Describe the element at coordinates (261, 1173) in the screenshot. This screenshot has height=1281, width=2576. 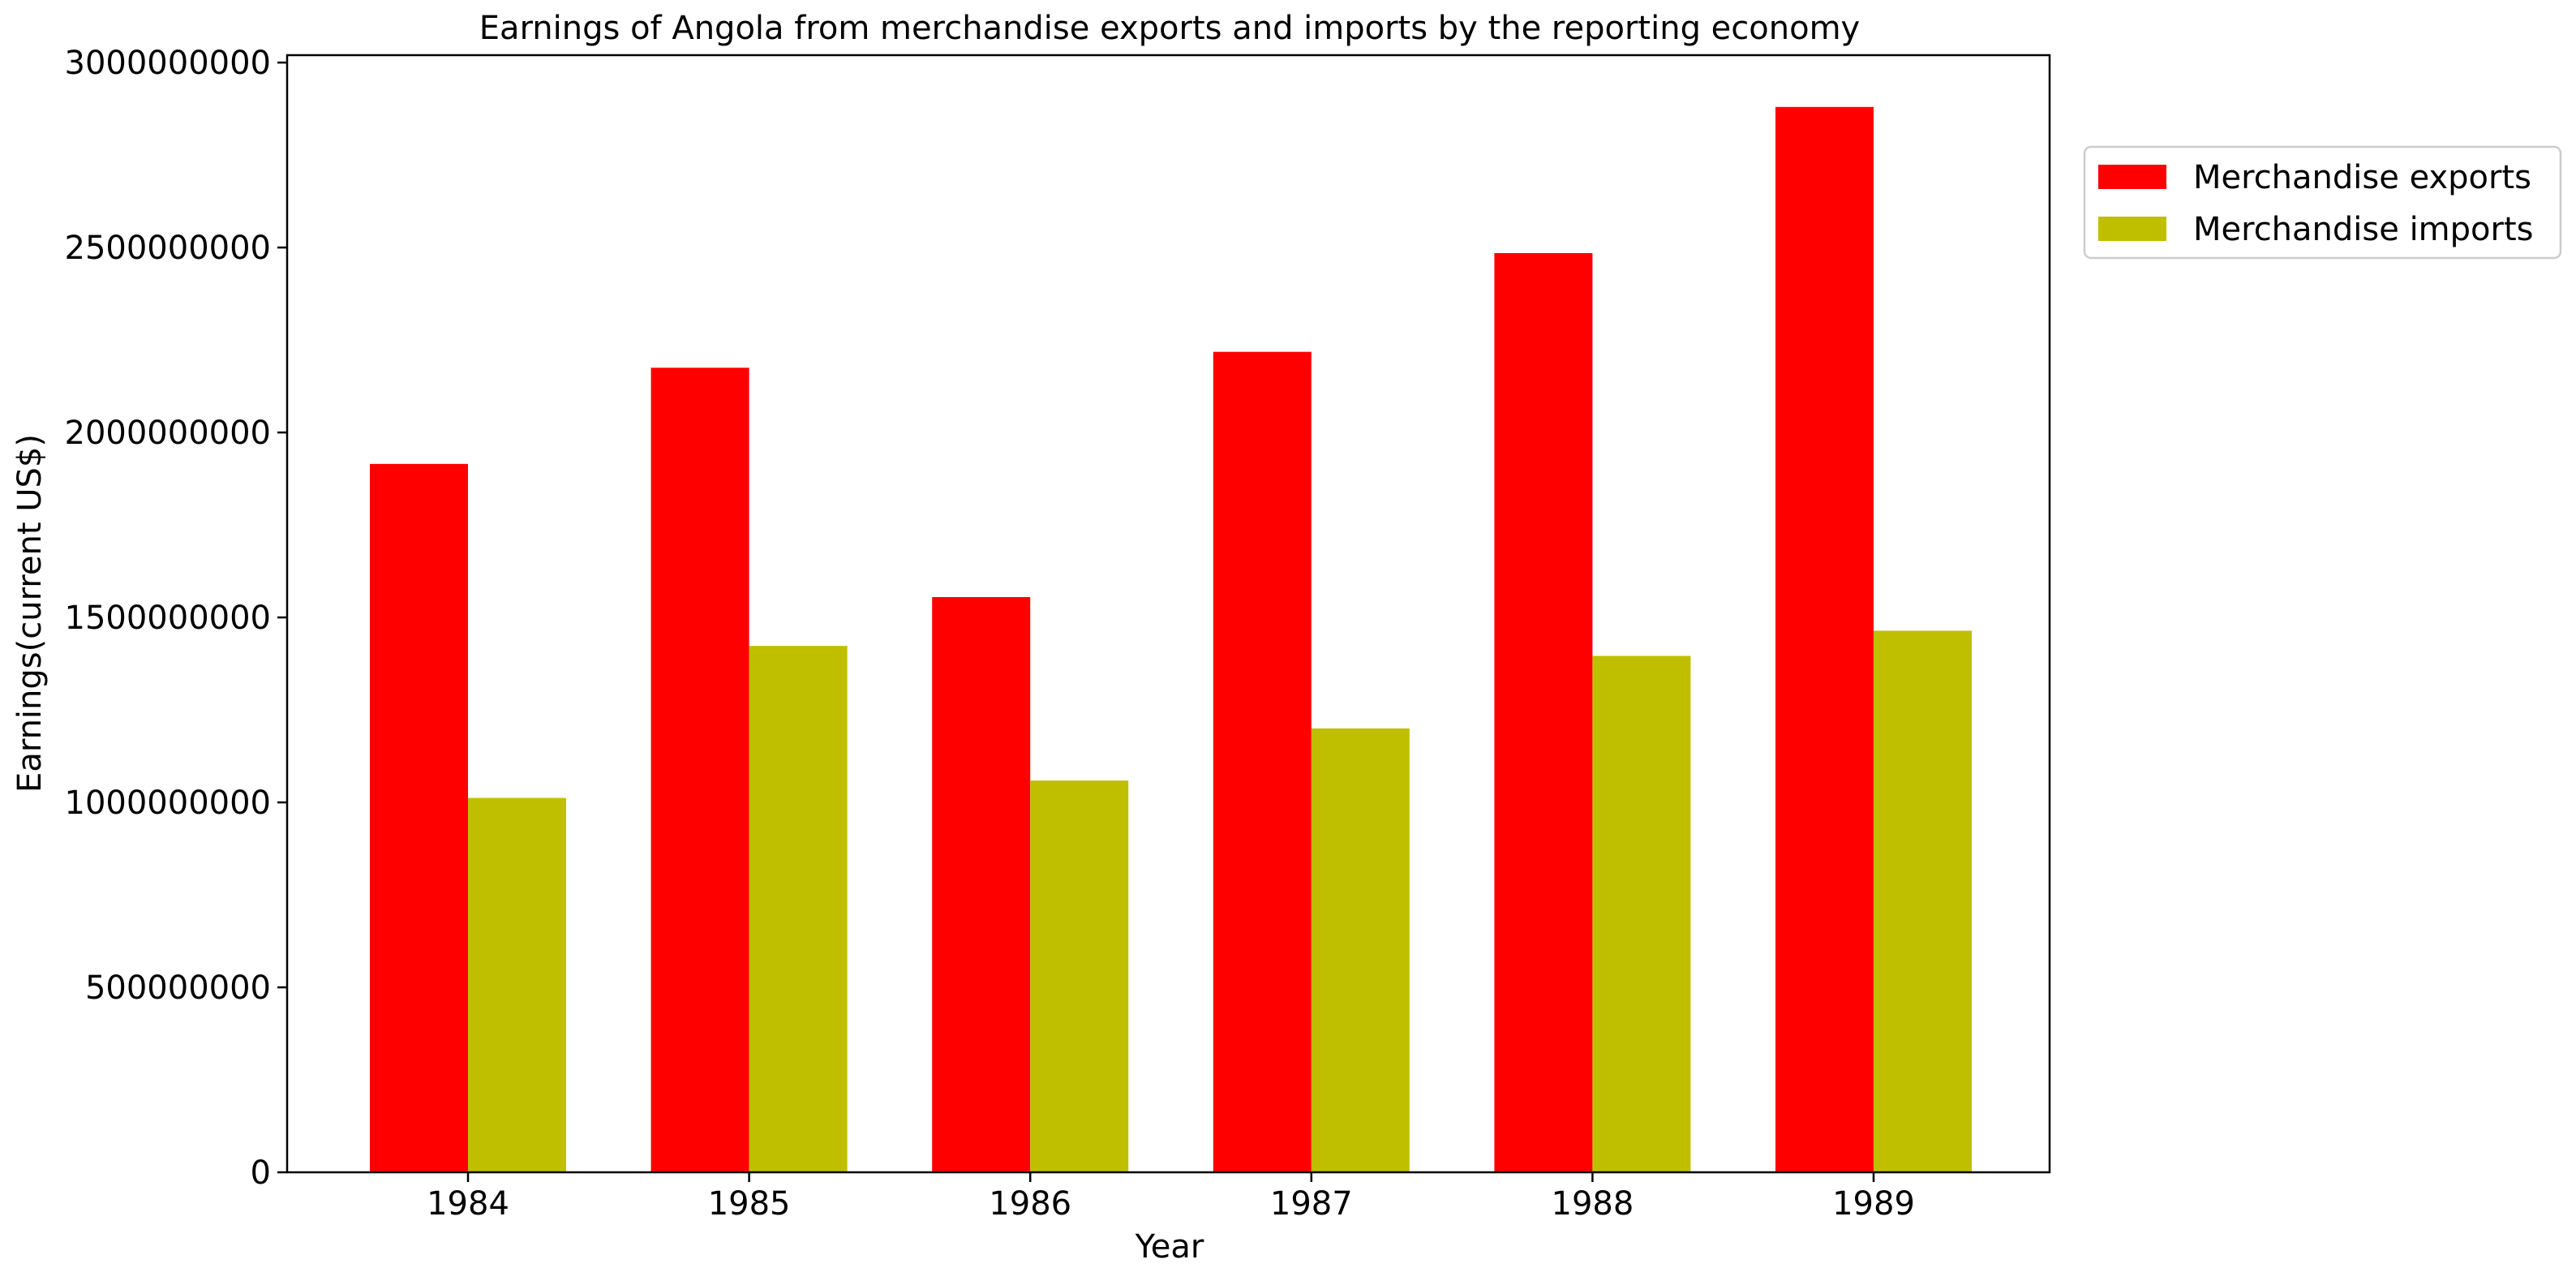
I see `y-tick-label: 0` at that location.